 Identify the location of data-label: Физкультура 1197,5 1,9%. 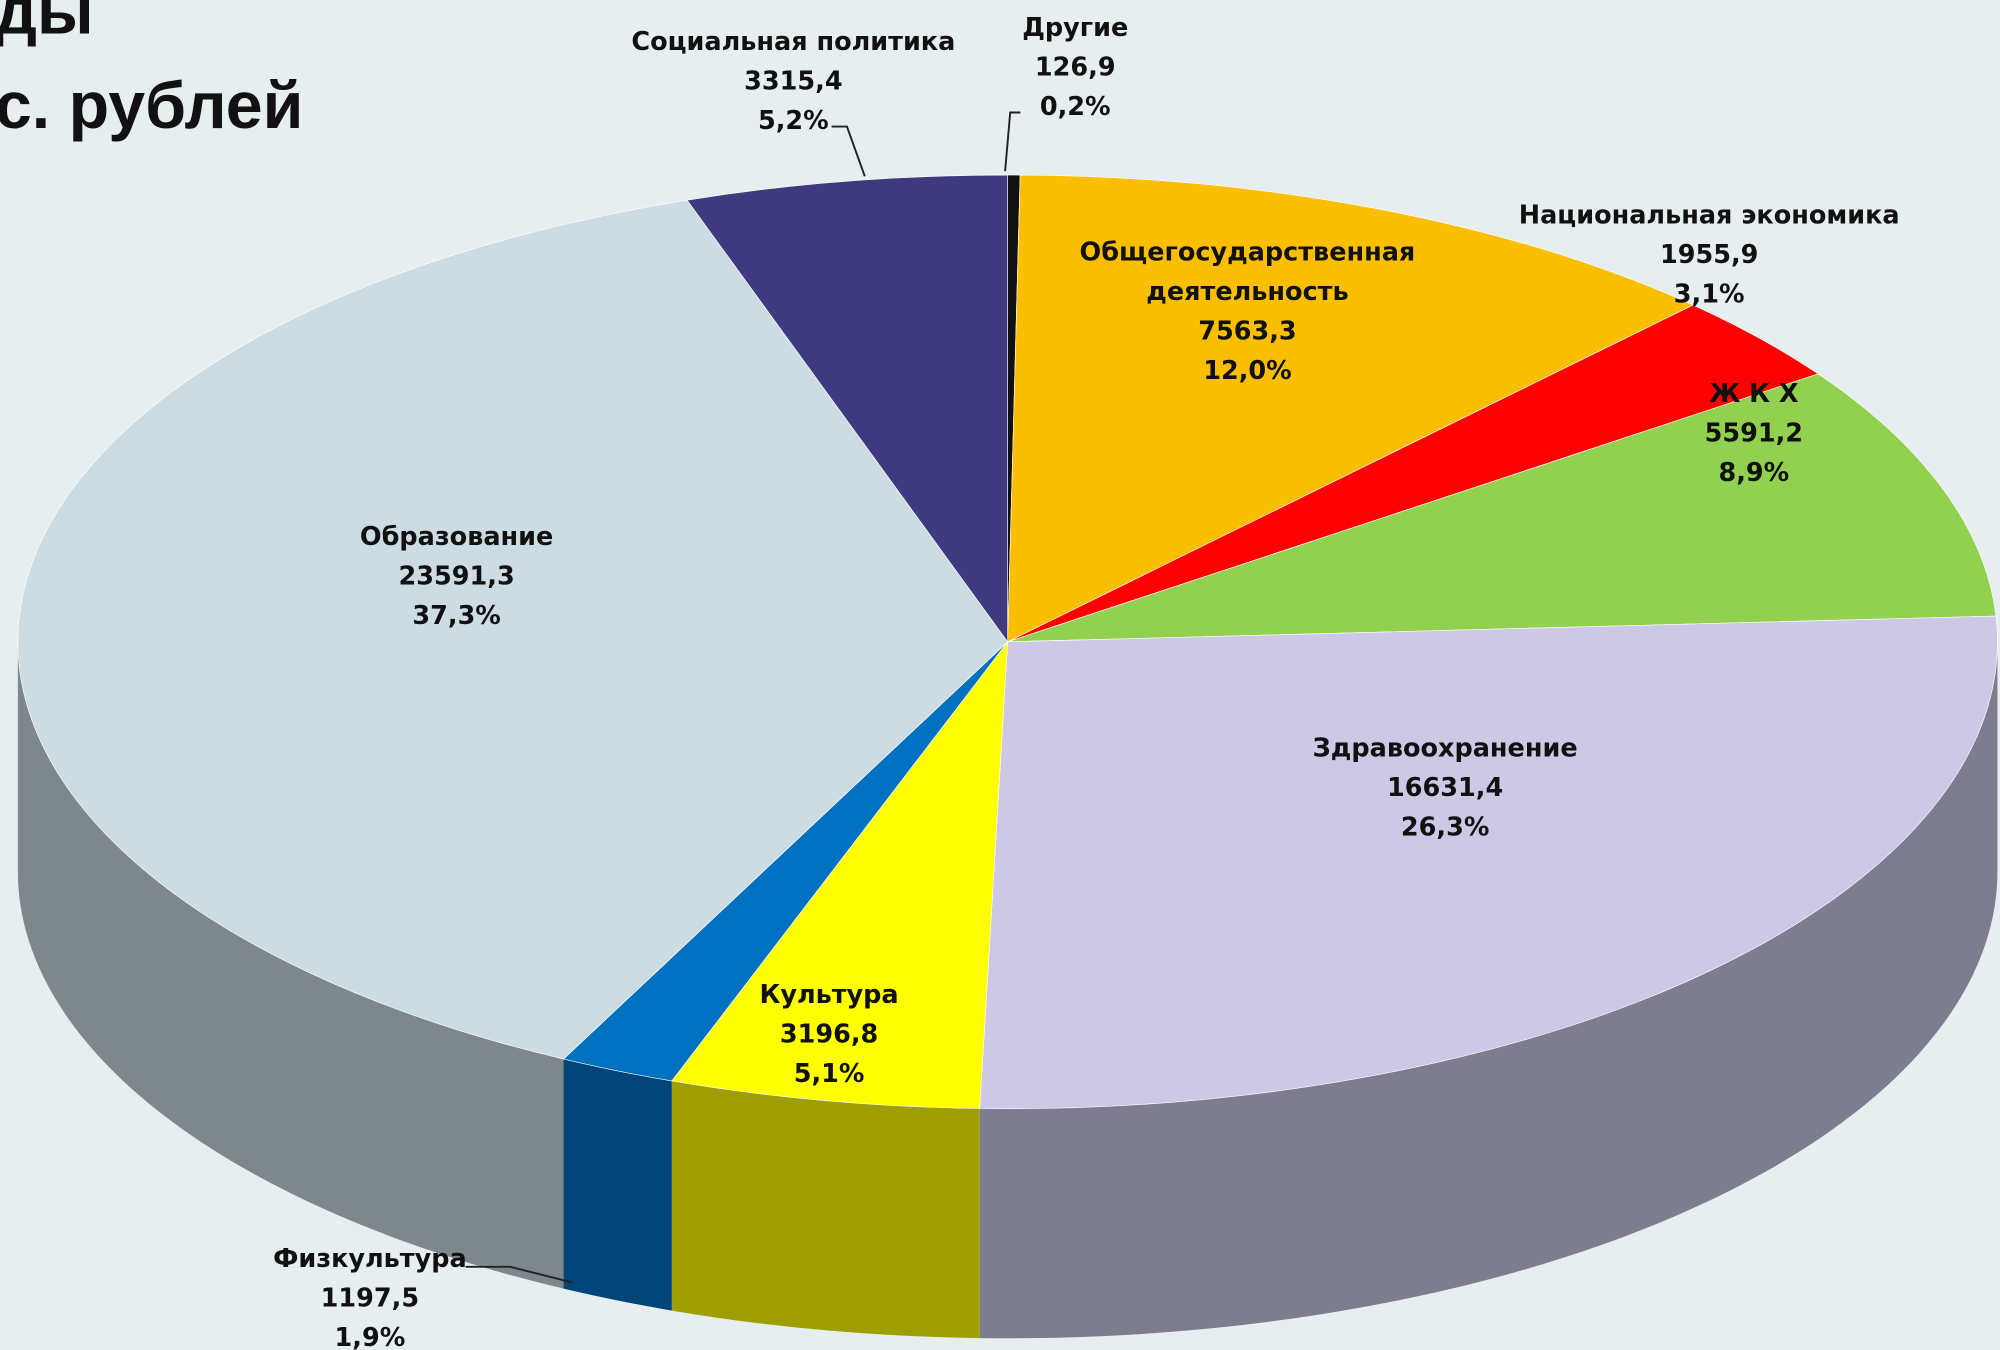
(370, 1297).